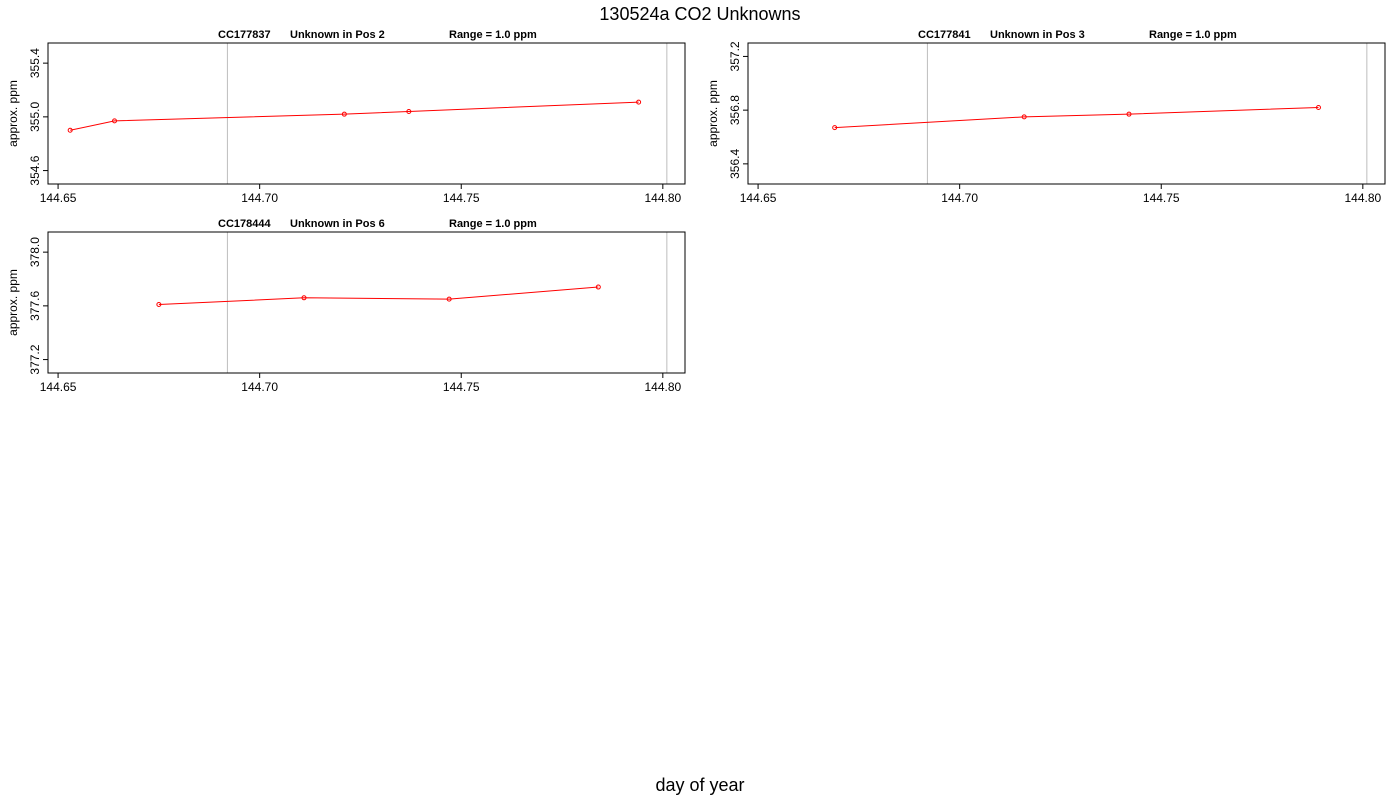 The width and height of the screenshot is (1400, 800). Describe the element at coordinates (35, 170) in the screenshot. I see `y-tick-label: 354.6` at that location.